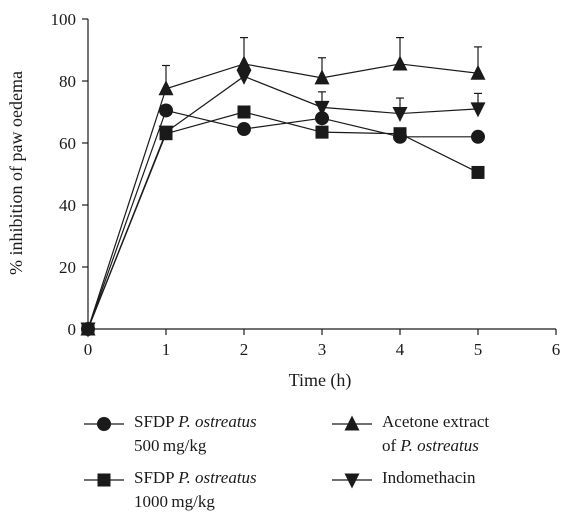  What do you see at coordinates (174, 501) in the screenshot?
I see `legend-text: 1000 mg/kg` at bounding box center [174, 501].